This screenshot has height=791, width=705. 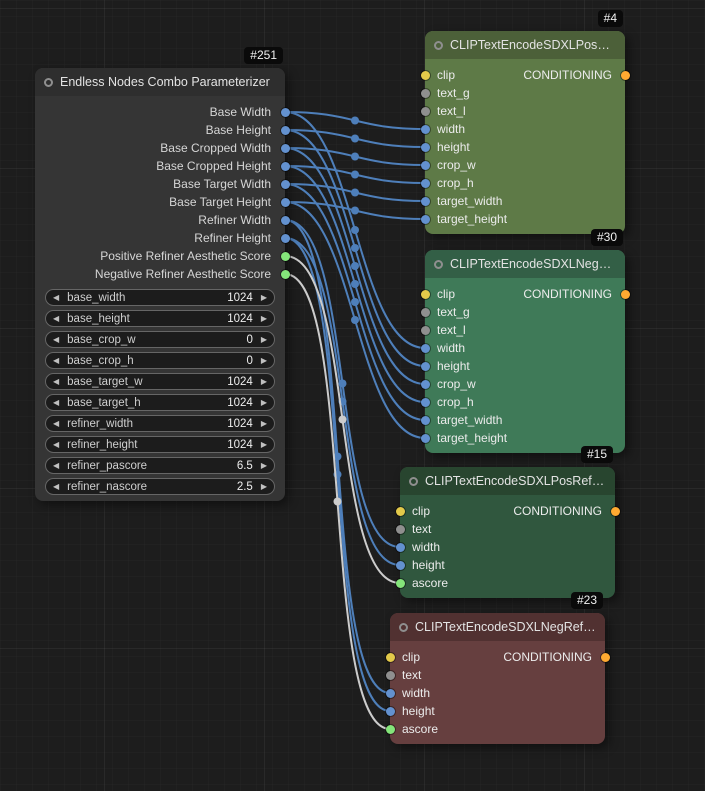 What do you see at coordinates (160, 339) in the screenshot?
I see `widget-base_crop_w: ◀ base_crop_w 0 ▶` at bounding box center [160, 339].